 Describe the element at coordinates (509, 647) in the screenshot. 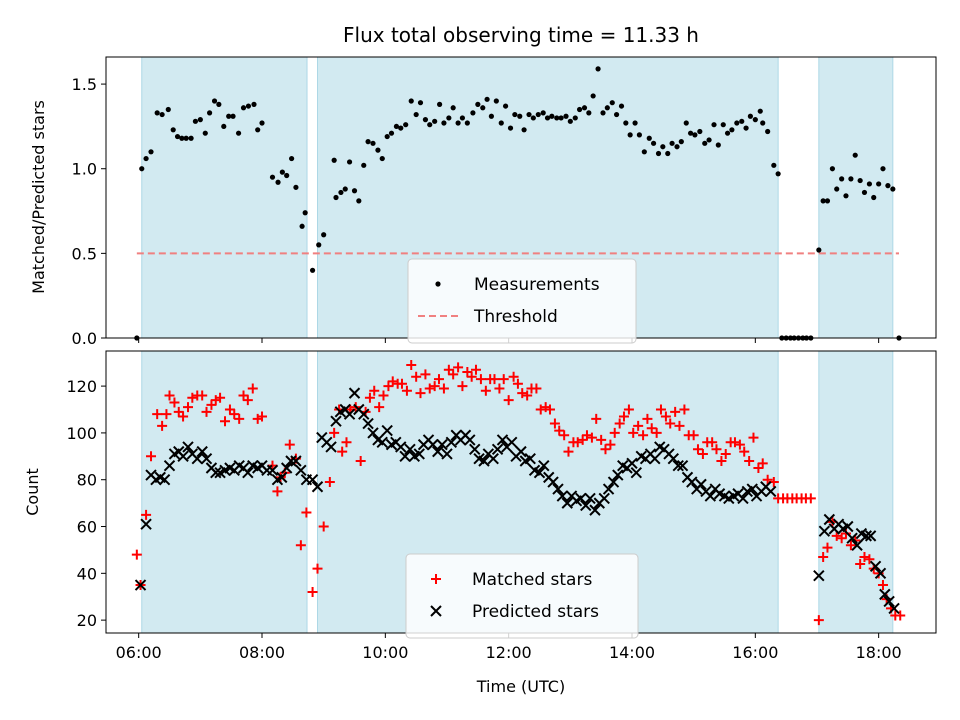

I see `time-x-axis: 06:00 08:00 10:00 12:00 14:00 16:00 18:00` at that location.